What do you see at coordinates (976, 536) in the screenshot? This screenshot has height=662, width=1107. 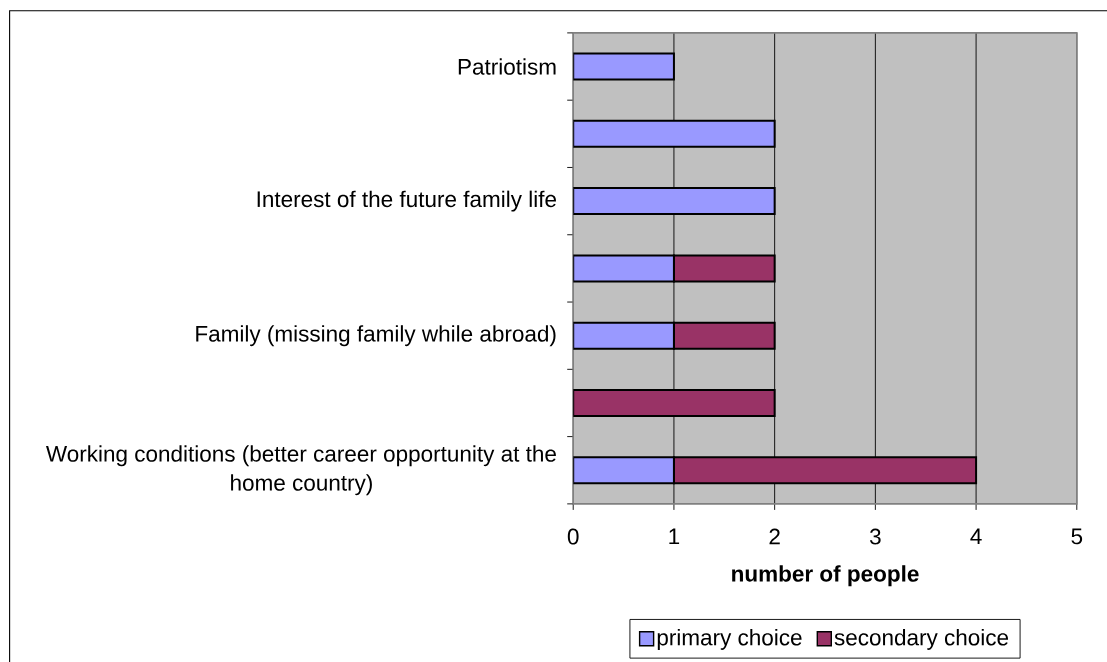 I see `x-tick-label: 4` at bounding box center [976, 536].